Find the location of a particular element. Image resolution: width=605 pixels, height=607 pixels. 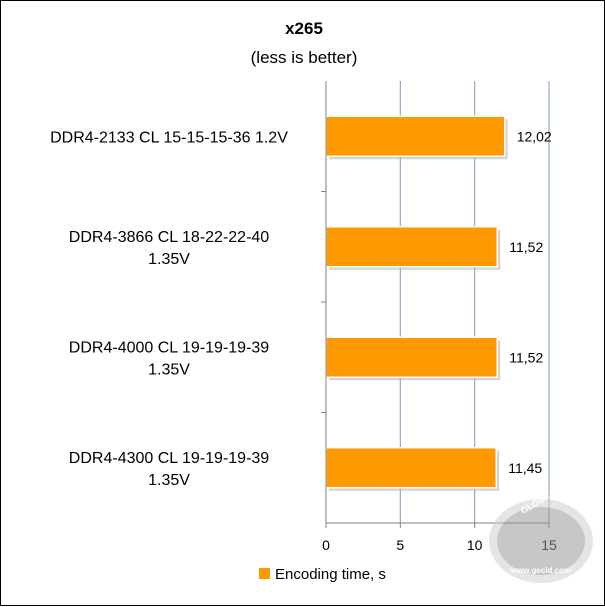

category-label-1: DDR4-3866 CL 18-22-22-40 1.35V is located at coordinates (169, 248).